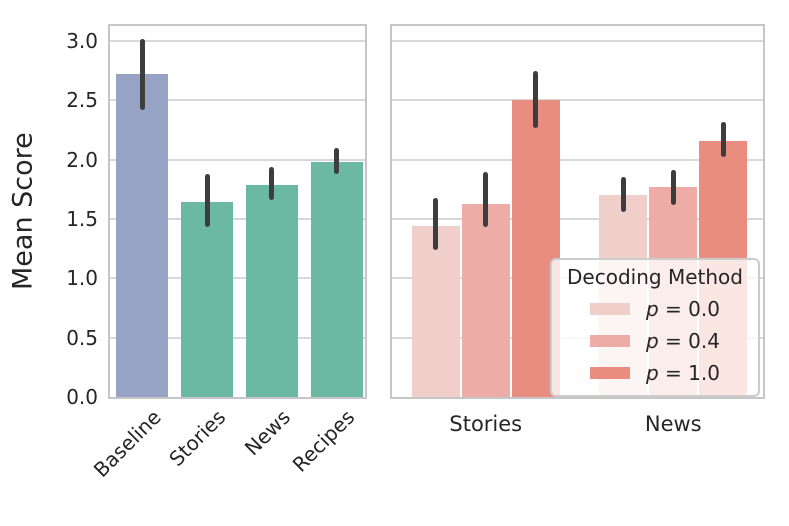  I want to click on y-tick-label: 2.5, so click(82, 100).